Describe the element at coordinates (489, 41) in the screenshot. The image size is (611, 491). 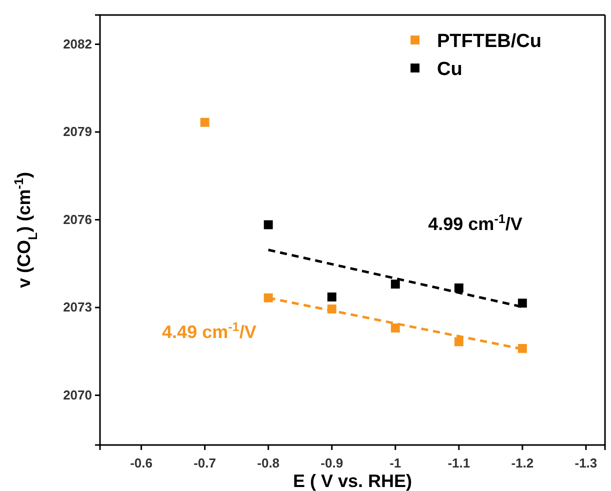
I see `legend-label: PTFTEB/Cu` at that location.